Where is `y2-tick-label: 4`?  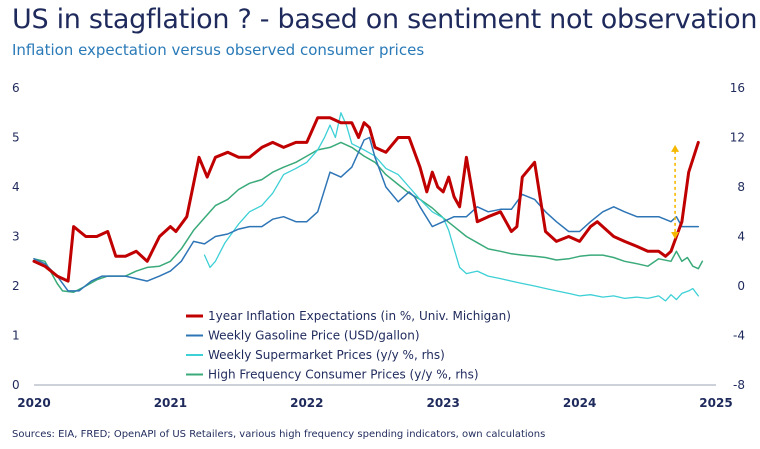 y2-tick-label: 4 is located at coordinates (741, 237).